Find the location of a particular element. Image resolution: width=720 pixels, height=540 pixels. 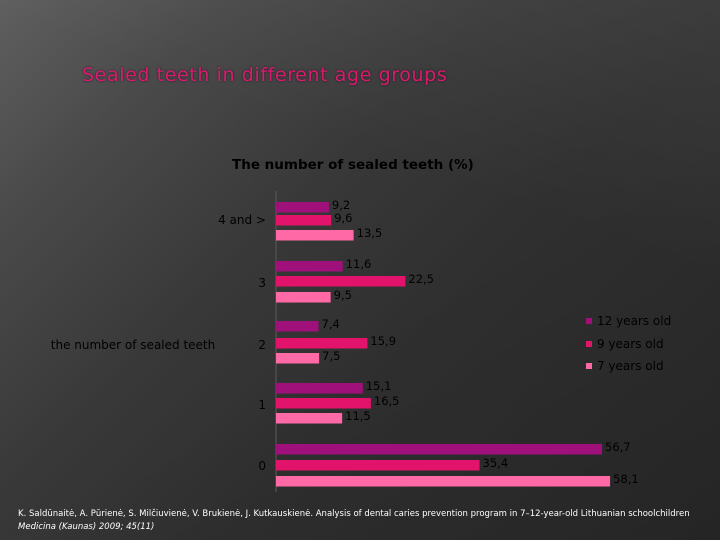

legend-label-12-years: 12 years old is located at coordinates (634, 321).